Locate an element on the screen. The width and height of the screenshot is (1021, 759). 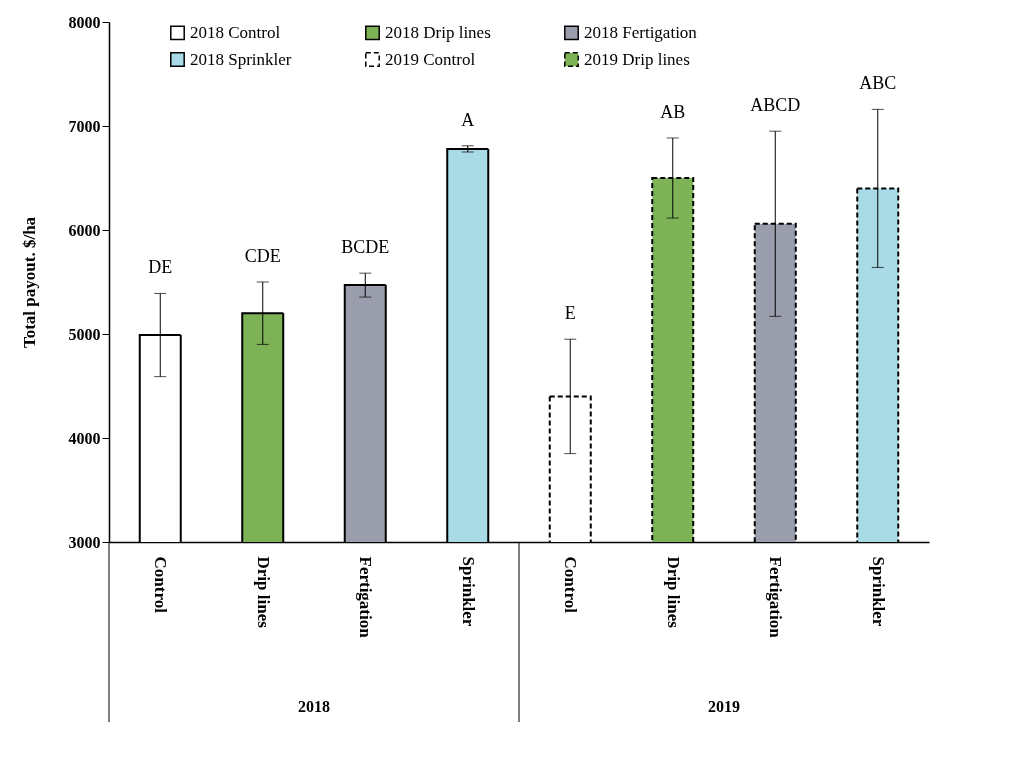
y-axis-title: Total payout. $/ha is located at coordinates (29, 282).